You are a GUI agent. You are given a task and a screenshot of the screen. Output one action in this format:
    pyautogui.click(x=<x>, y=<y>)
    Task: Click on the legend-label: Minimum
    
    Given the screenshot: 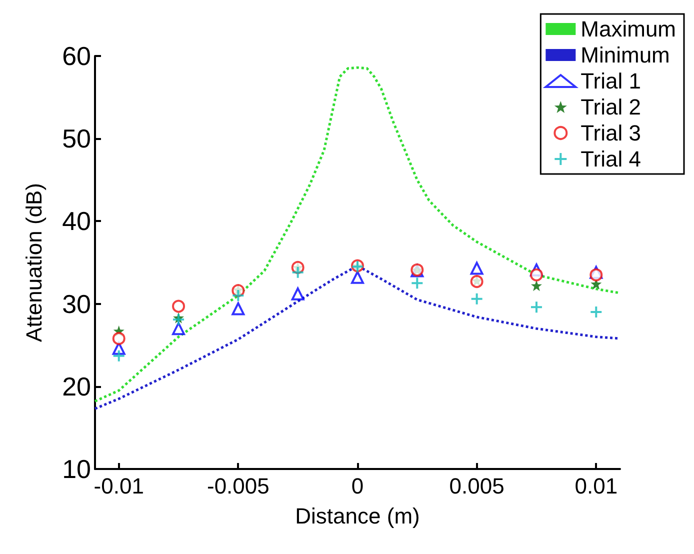 What is the action you would take?
    pyautogui.click(x=625, y=55)
    